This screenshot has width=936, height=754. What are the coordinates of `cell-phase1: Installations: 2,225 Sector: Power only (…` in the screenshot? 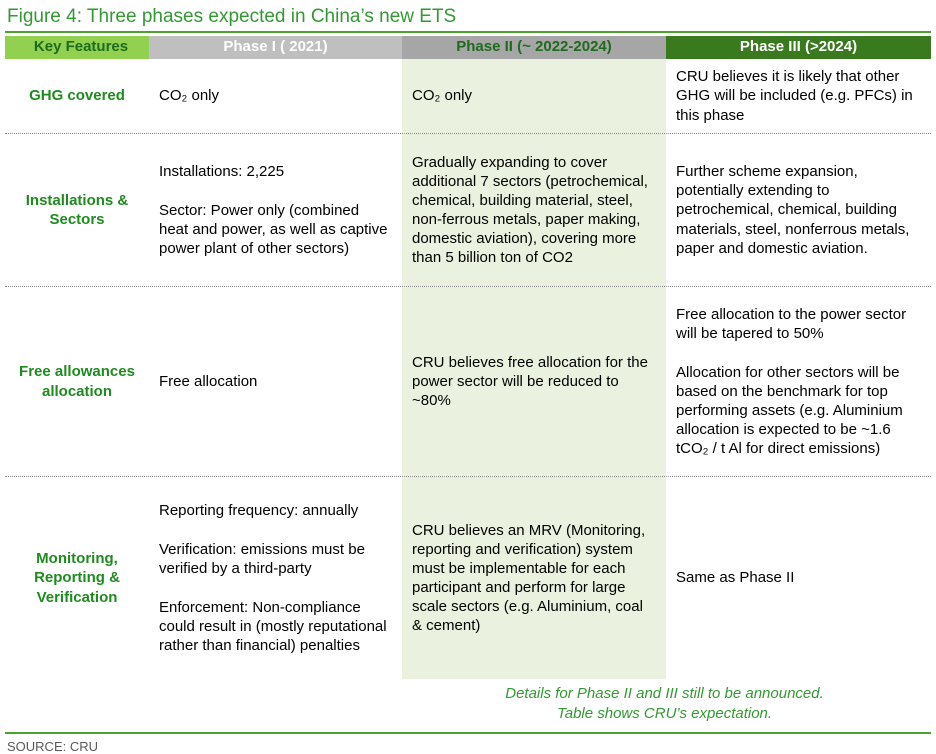 It's located at (273, 210).